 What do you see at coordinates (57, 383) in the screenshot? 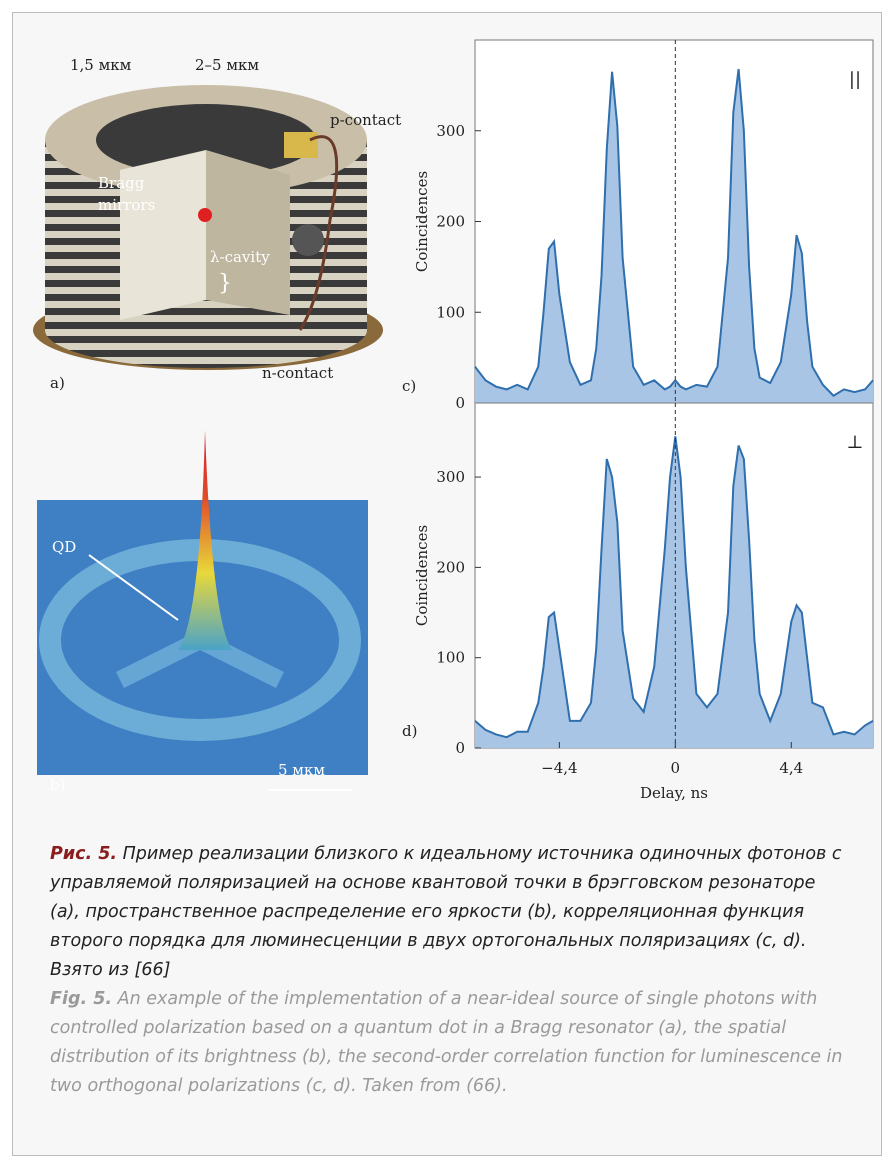
I see `panel-label: a)` at bounding box center [57, 383].